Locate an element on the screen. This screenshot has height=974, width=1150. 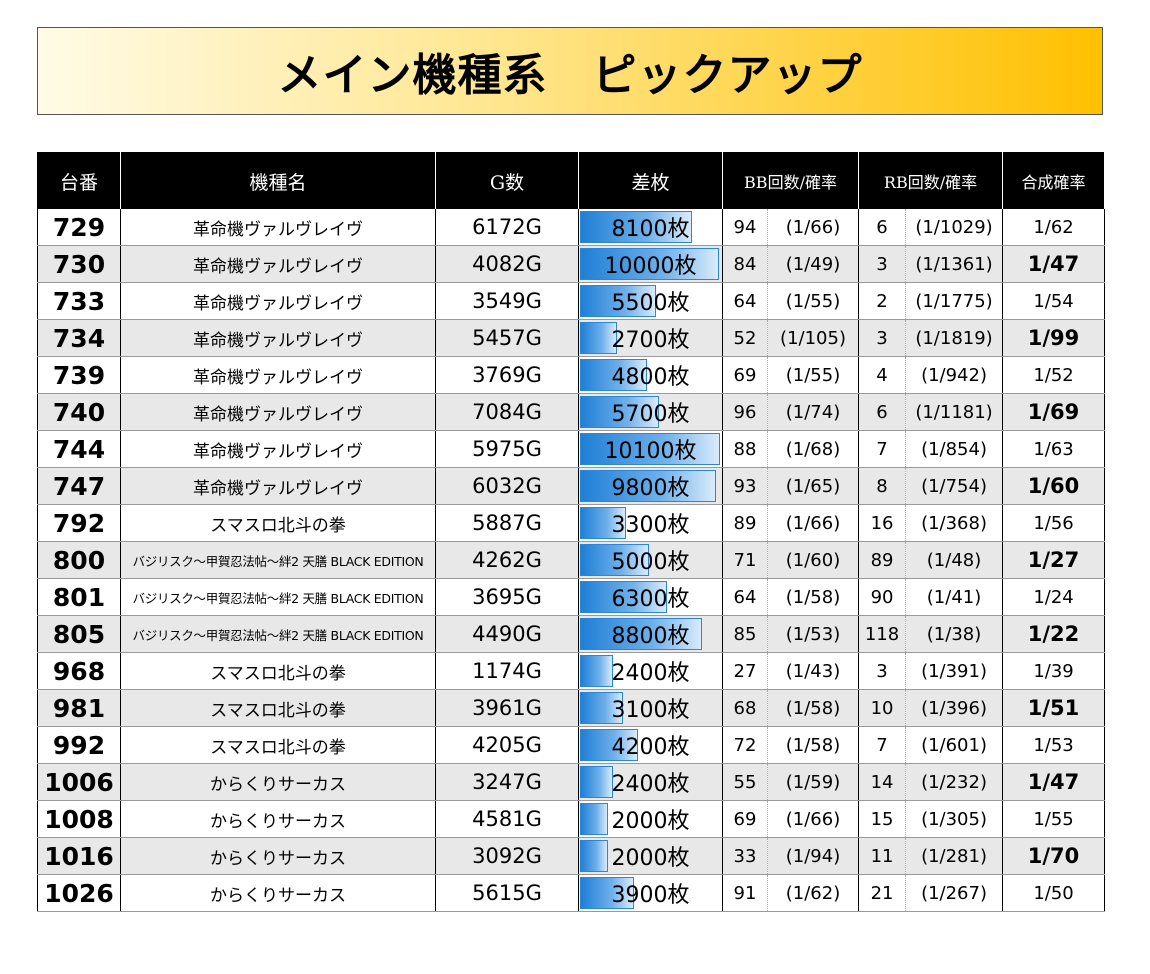
games-cell: 6172G is located at coordinates (507, 227).